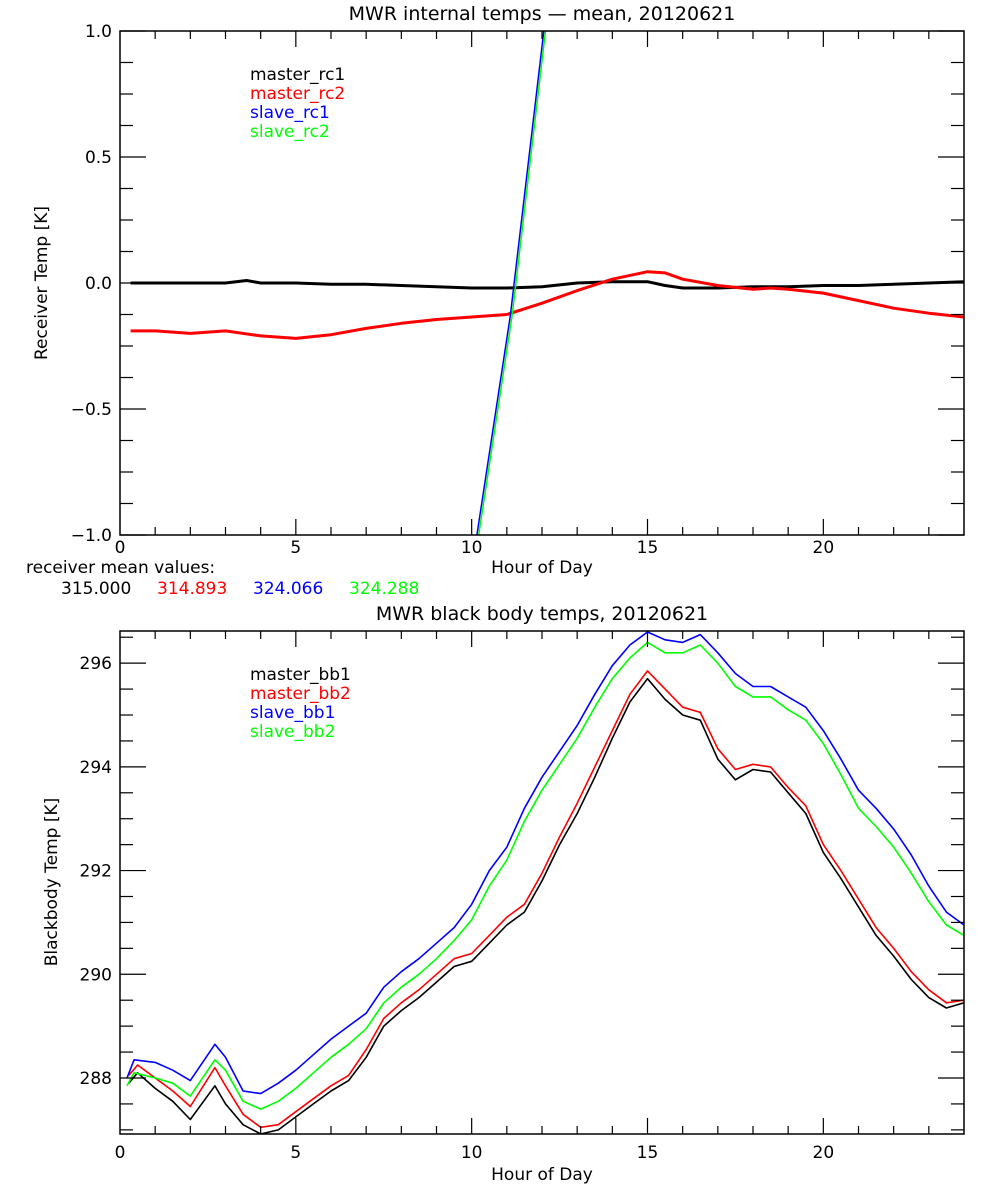  I want to click on y-tick-label: 0.0, so click(98, 284).